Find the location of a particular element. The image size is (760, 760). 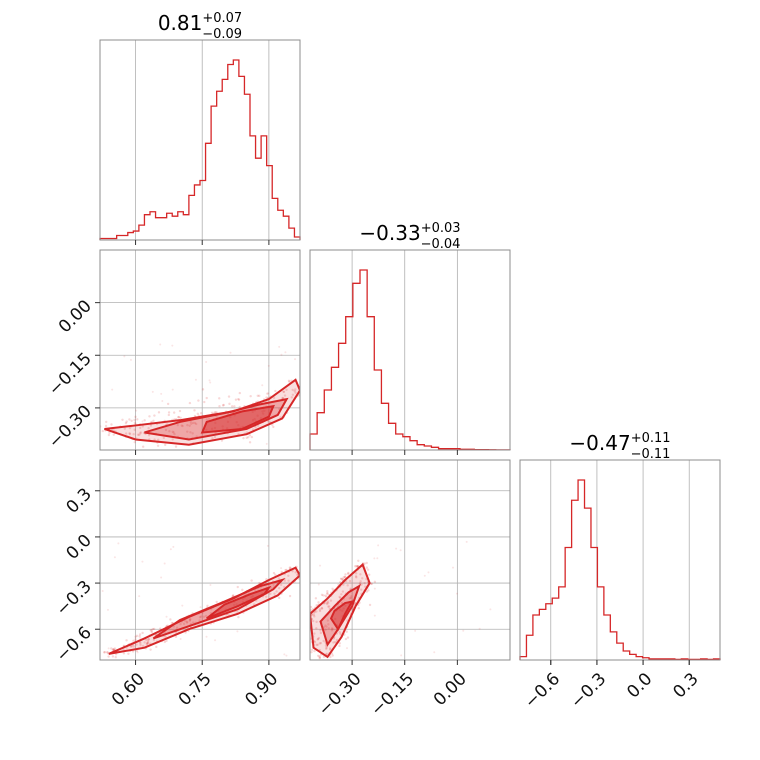

contour-fill-inner is located at coordinates (238, 419).